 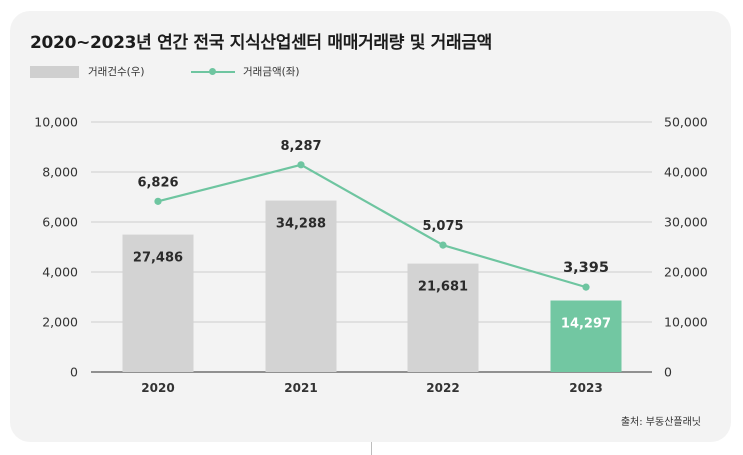 I want to click on bar-value-label: 21,681, so click(x=443, y=287).